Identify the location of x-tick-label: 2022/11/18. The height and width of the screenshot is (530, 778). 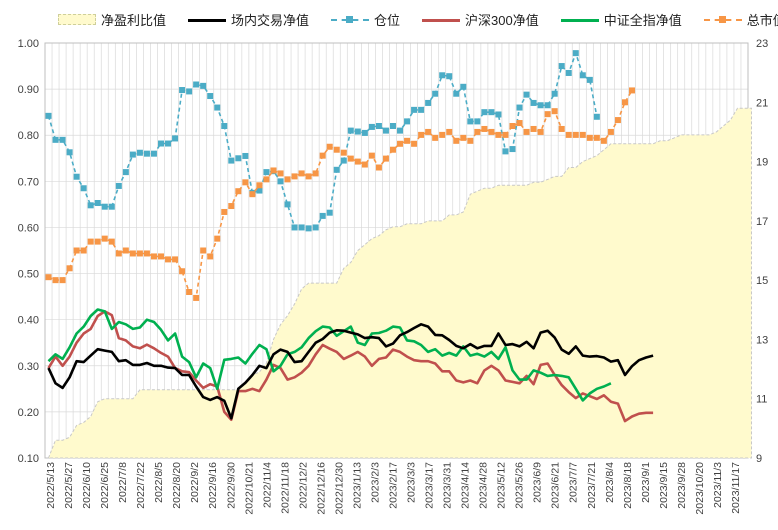
(285, 488).